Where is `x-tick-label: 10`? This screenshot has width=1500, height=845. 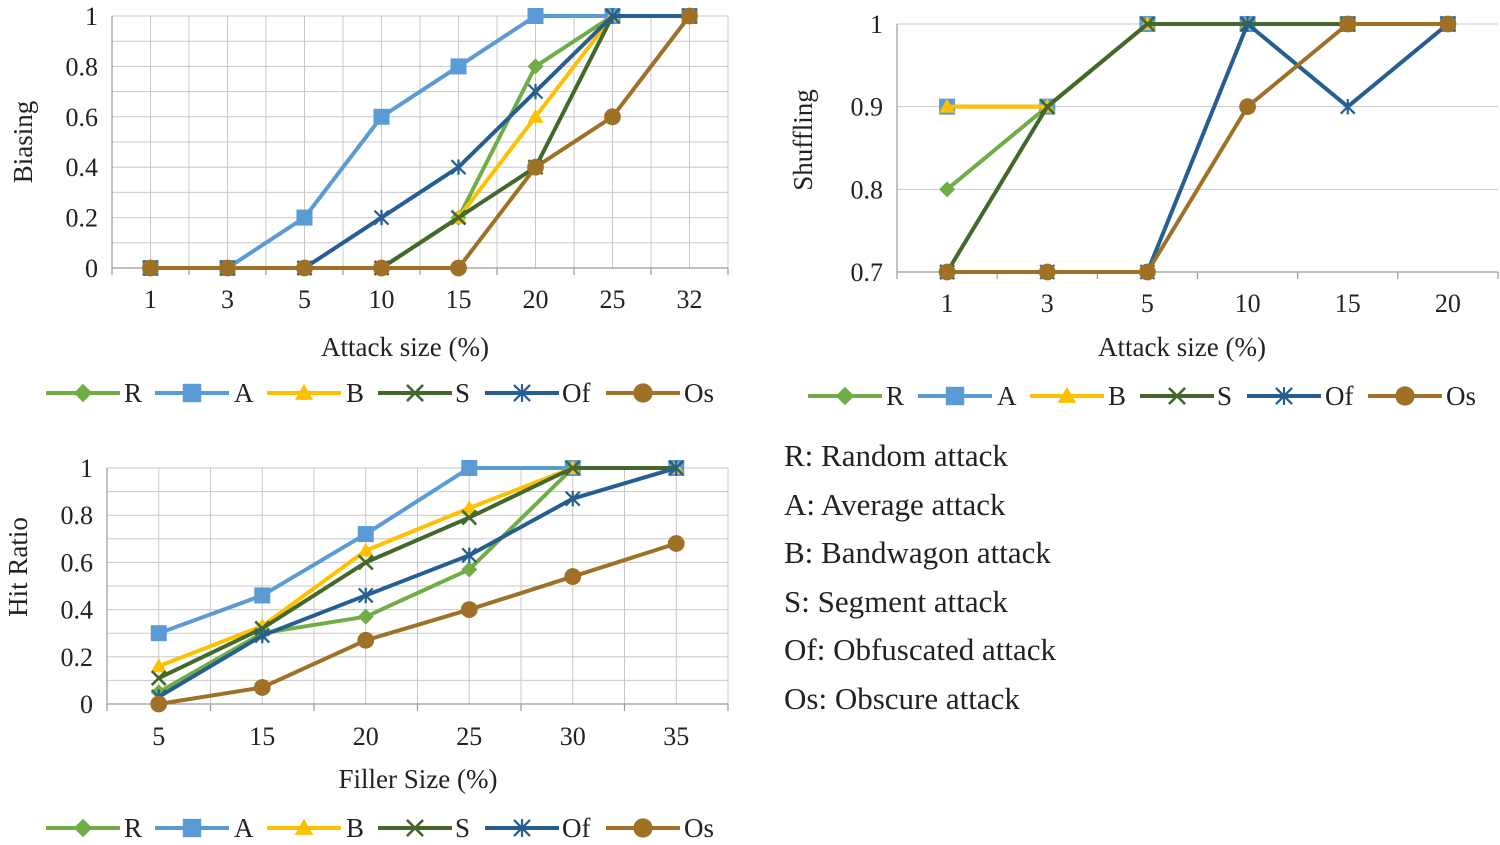 x-tick-label: 10 is located at coordinates (382, 299).